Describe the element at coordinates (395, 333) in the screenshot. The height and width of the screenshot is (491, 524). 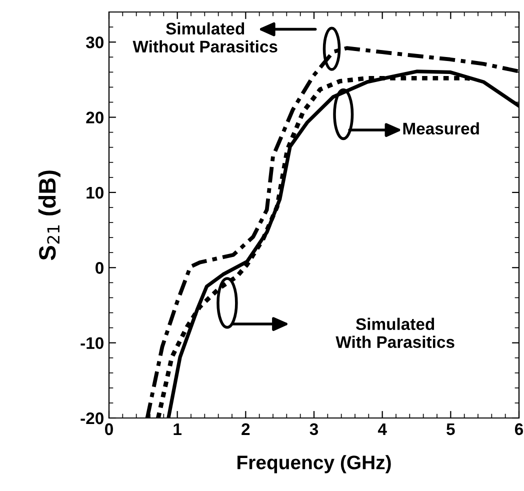
I see `annotation: Simulated With Parasitics` at that location.